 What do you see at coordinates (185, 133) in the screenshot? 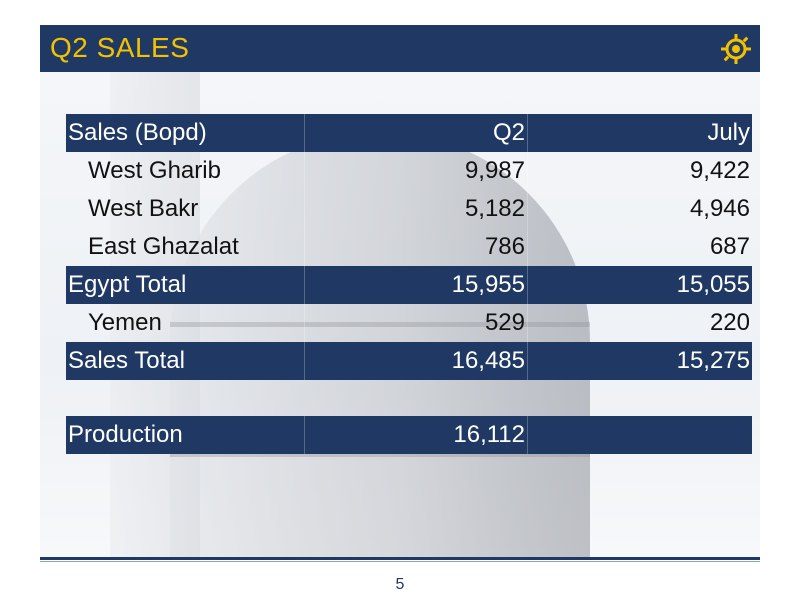
I see `header-label: Sales (Bopd)` at bounding box center [185, 133].